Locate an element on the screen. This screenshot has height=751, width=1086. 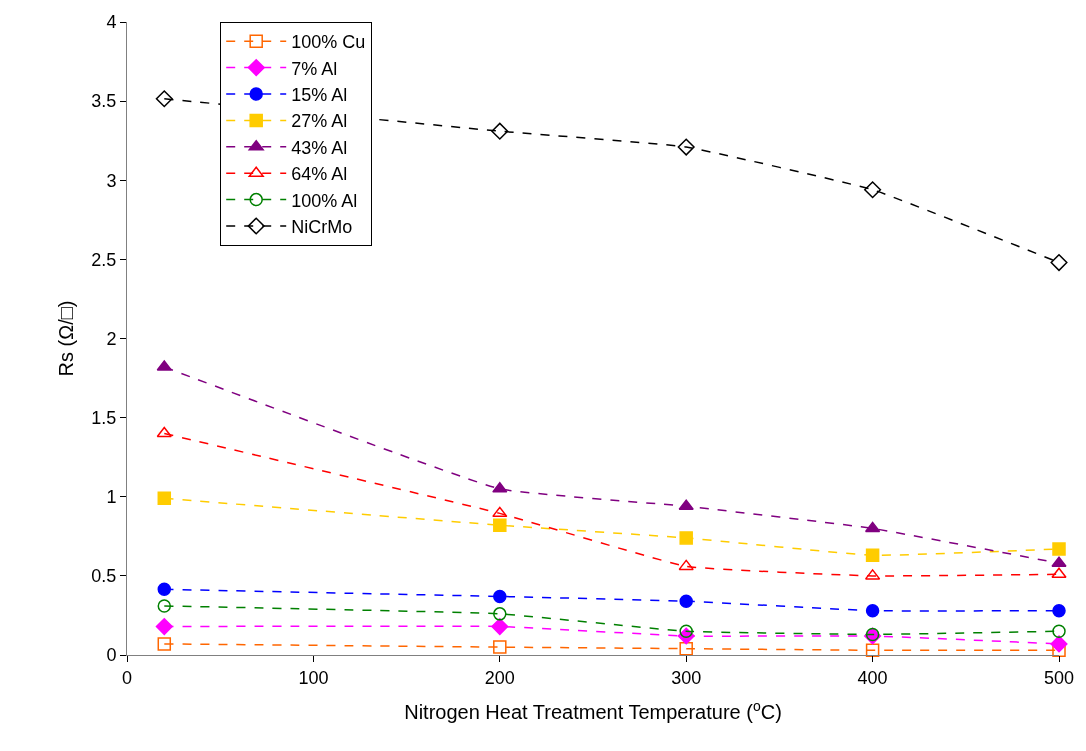
y-tick-label: 0.5 is located at coordinates (104, 576).